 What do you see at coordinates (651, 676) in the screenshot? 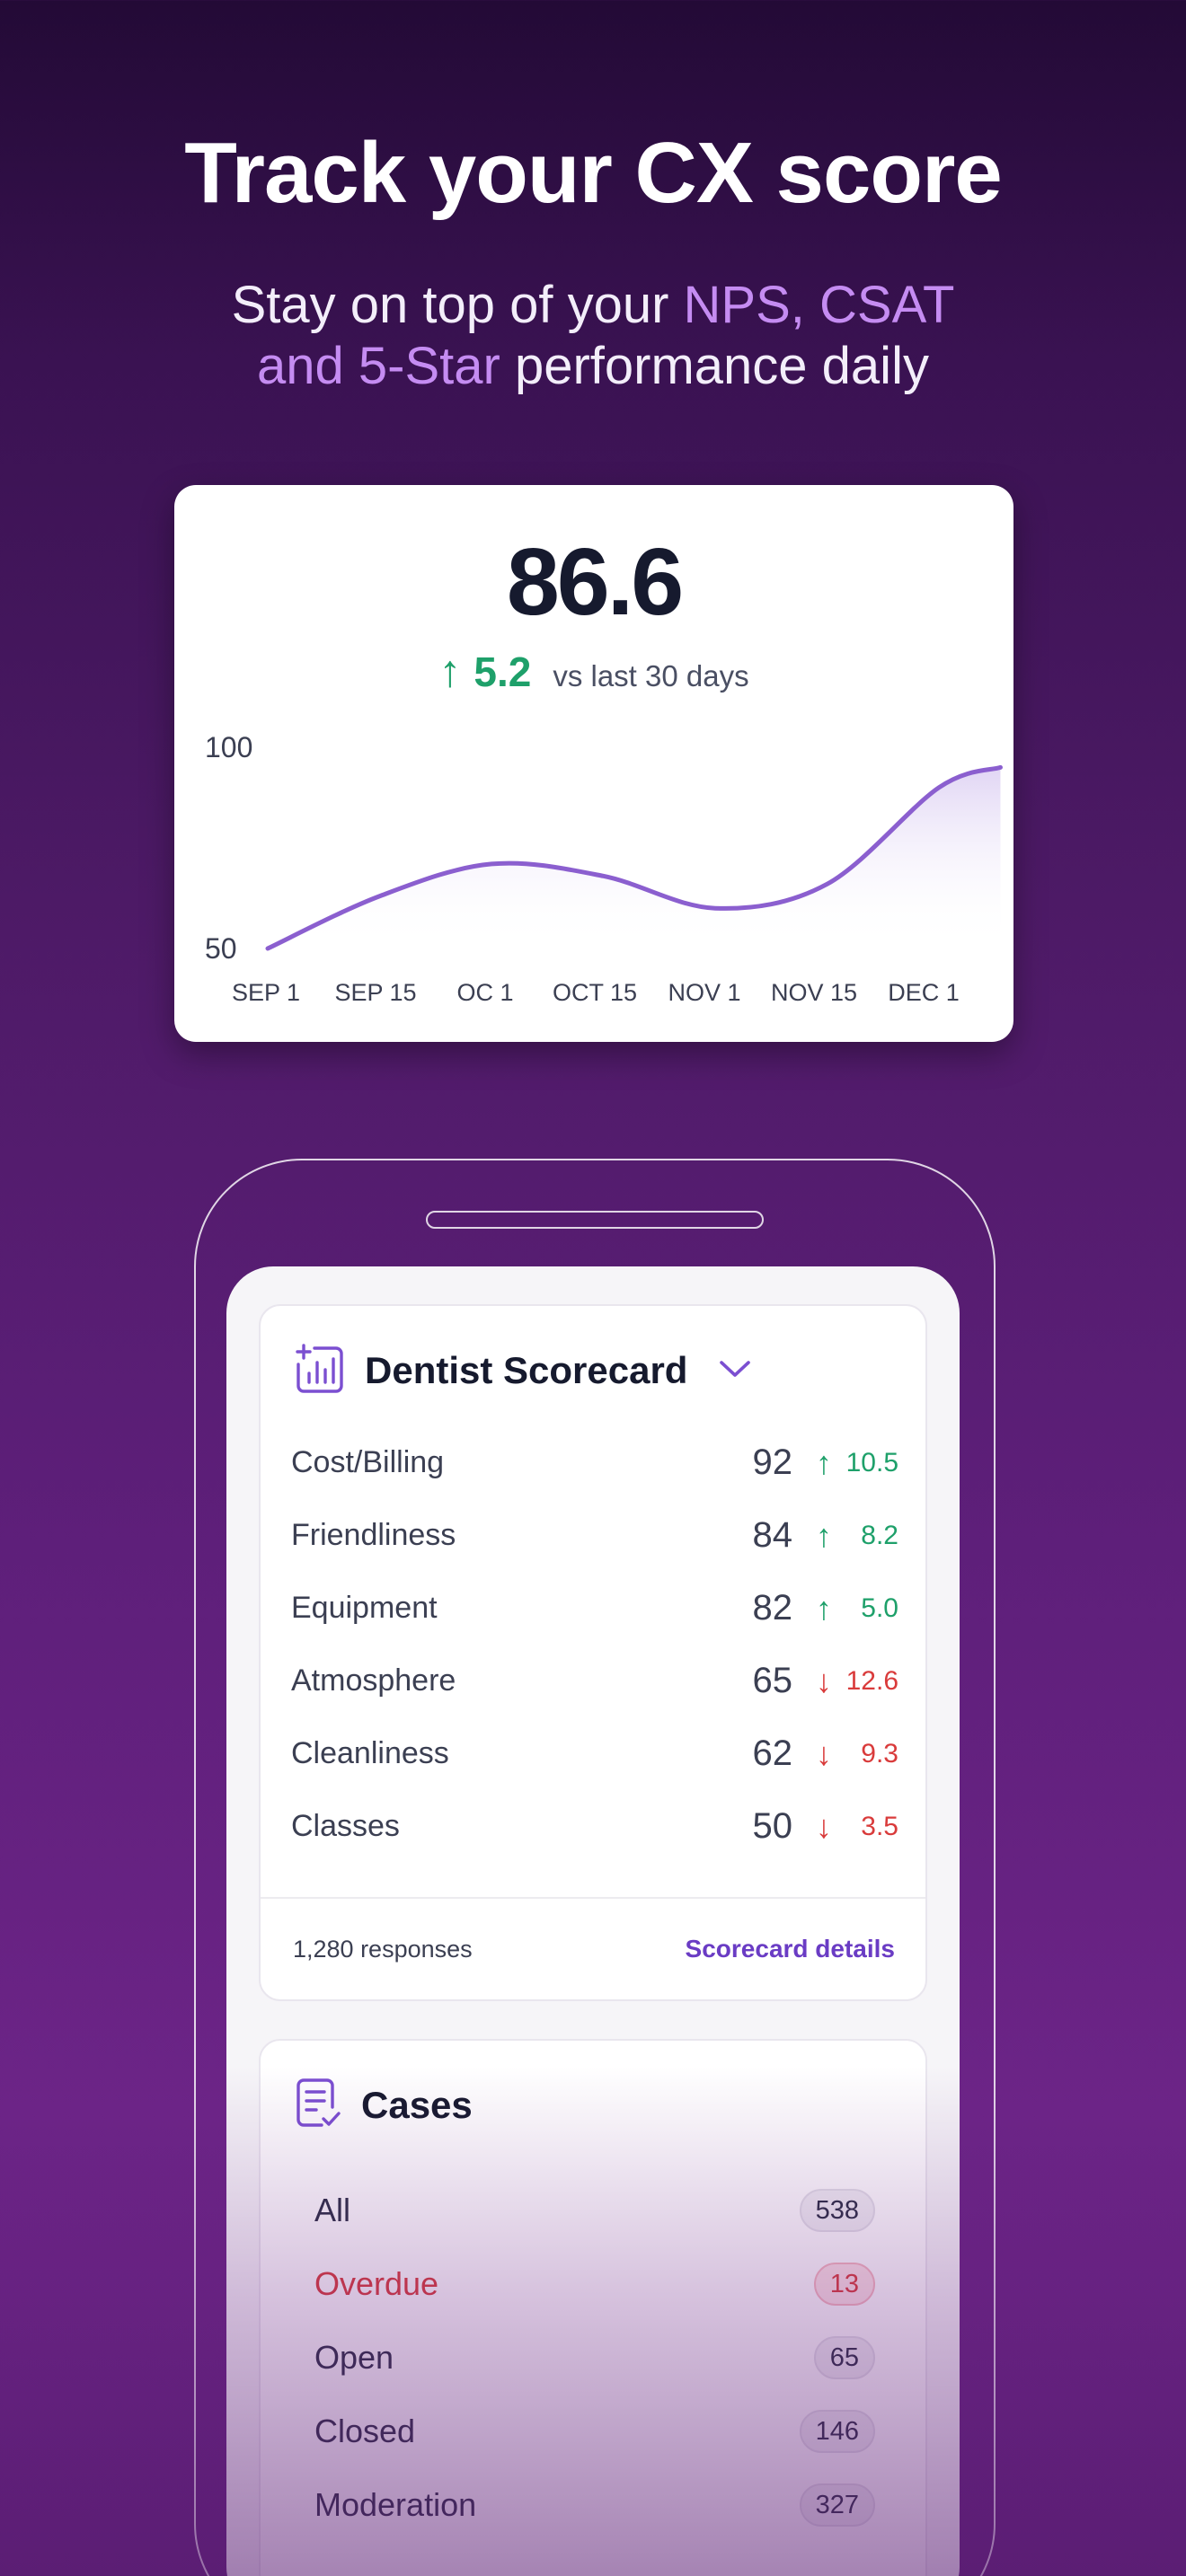
I see `delta-comparison: vs last 30 days` at bounding box center [651, 676].